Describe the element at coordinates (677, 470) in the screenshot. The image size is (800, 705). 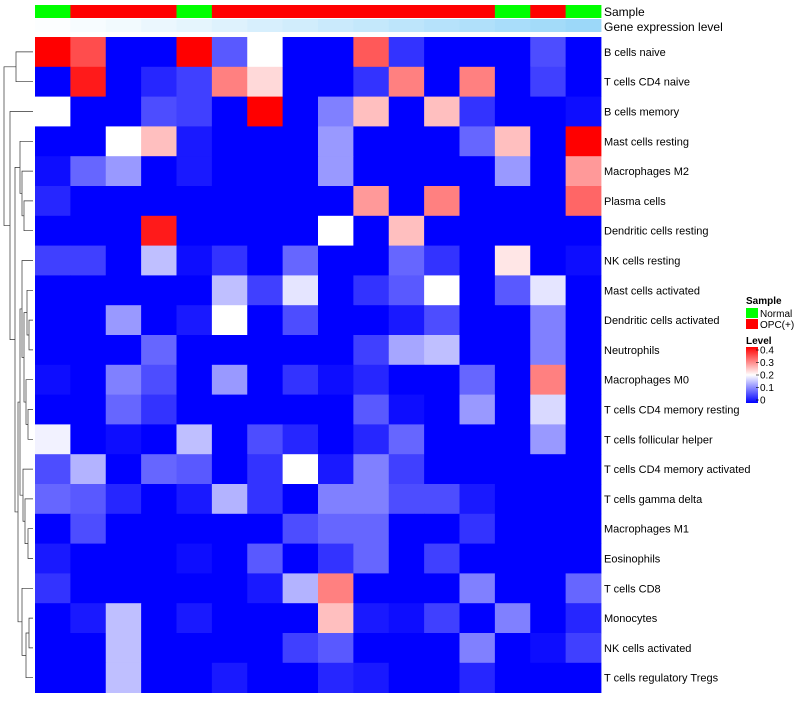
I see `row-label: T cells CD4 memory activated` at that location.